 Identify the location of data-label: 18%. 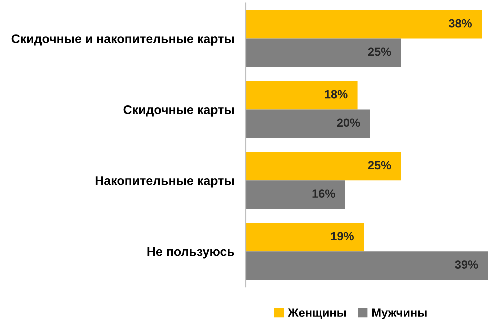
(336, 94).